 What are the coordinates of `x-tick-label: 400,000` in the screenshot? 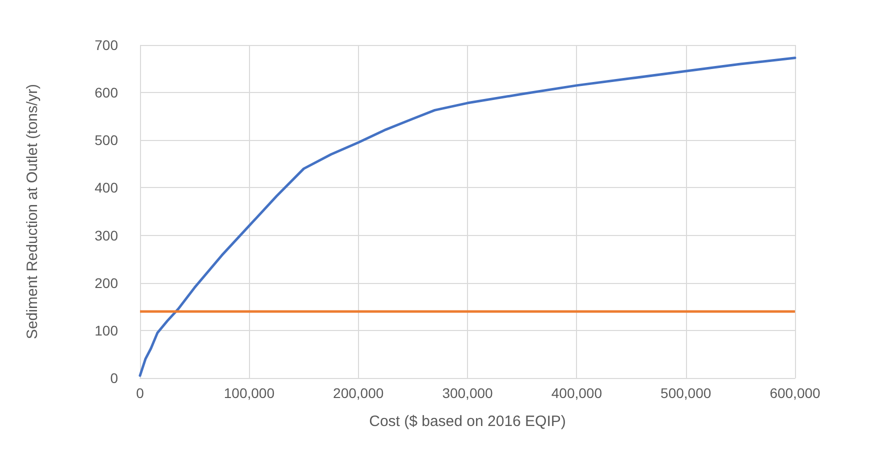 It's located at (576, 393).